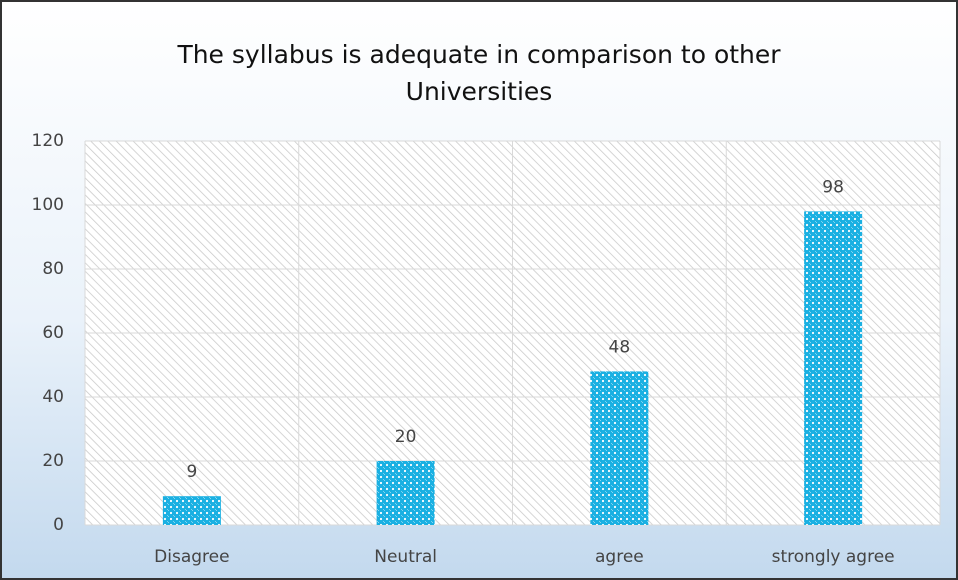 The image size is (958, 580). I want to click on x-tick-label: Neutral, so click(405, 557).